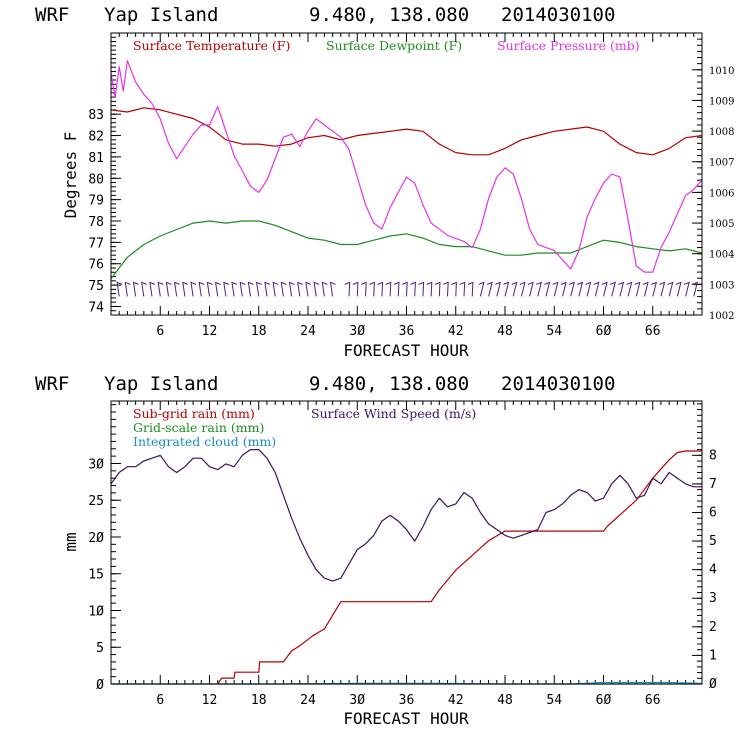  I want to click on bot-xtick-label: 54, so click(554, 700).